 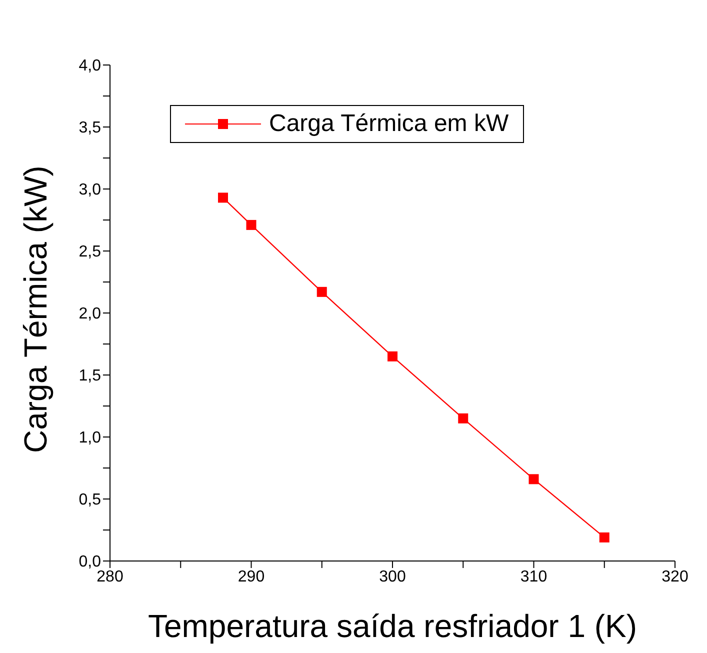 I want to click on legend-label: Carga Térmica em kW, so click(x=389, y=124).